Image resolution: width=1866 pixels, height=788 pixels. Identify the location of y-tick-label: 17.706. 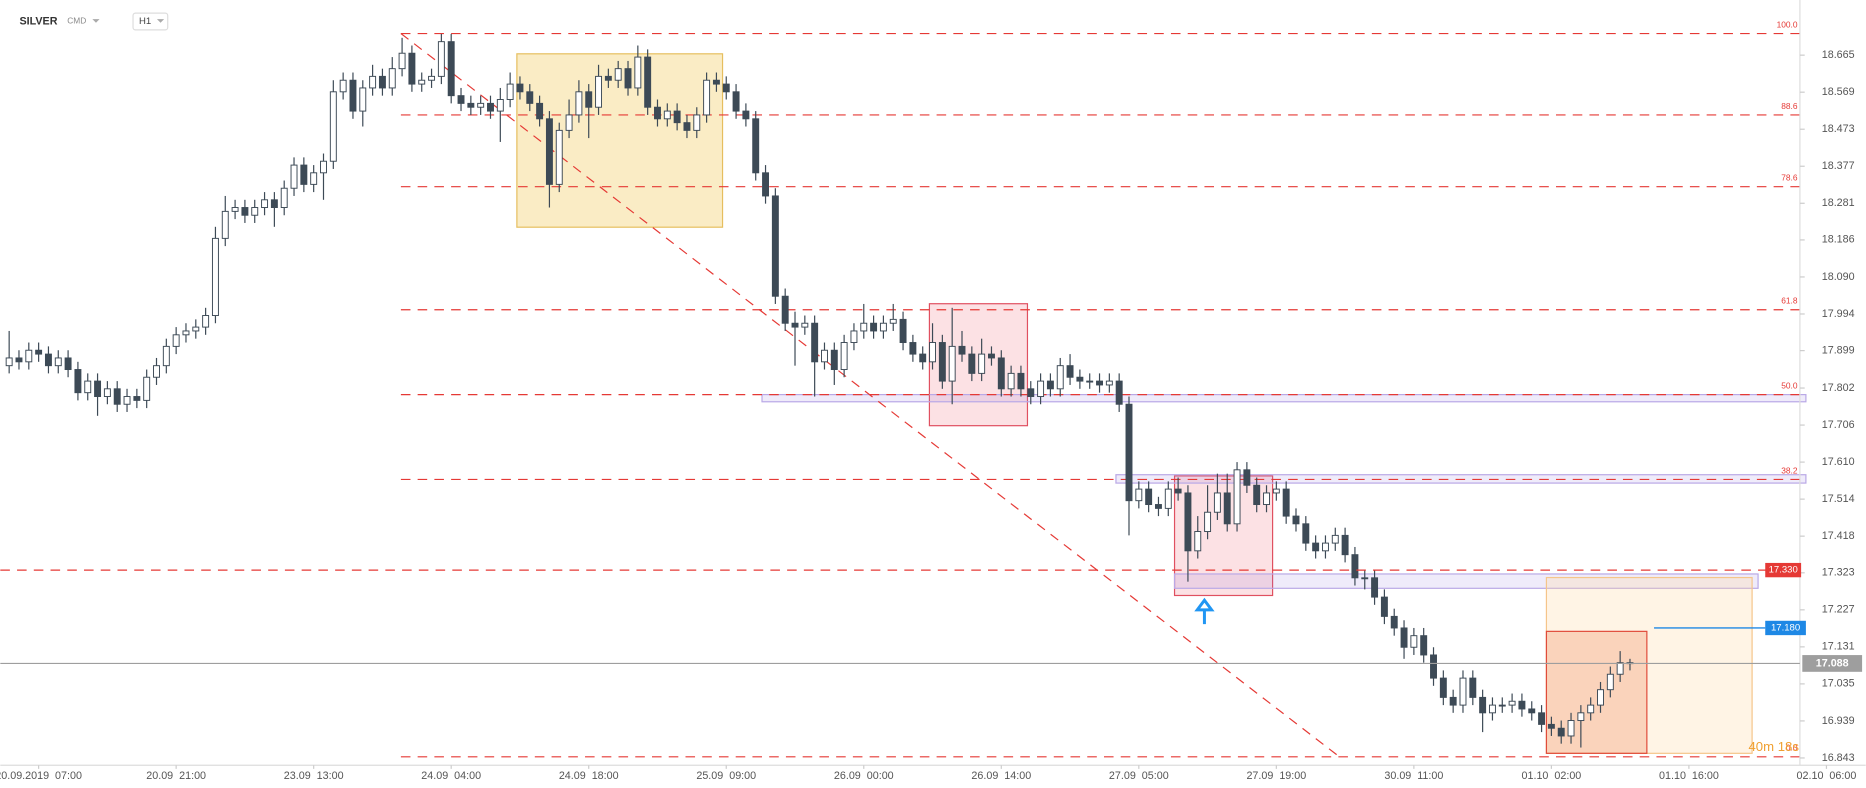
(1838, 425).